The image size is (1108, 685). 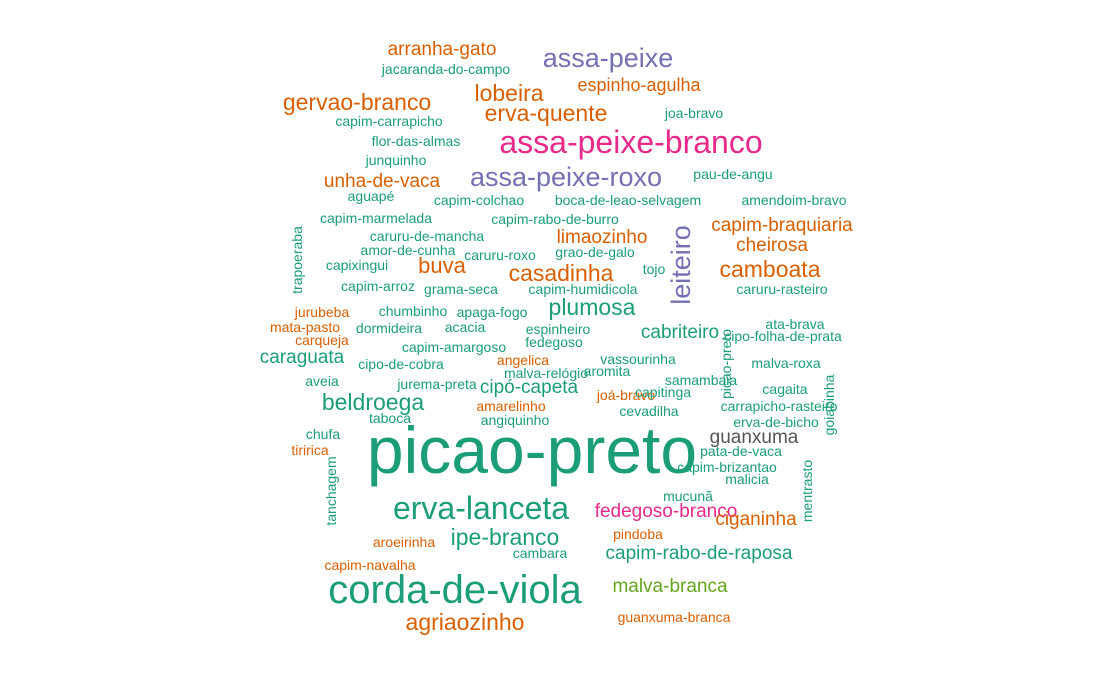 I want to click on word-11: junquinho, so click(x=396, y=160).